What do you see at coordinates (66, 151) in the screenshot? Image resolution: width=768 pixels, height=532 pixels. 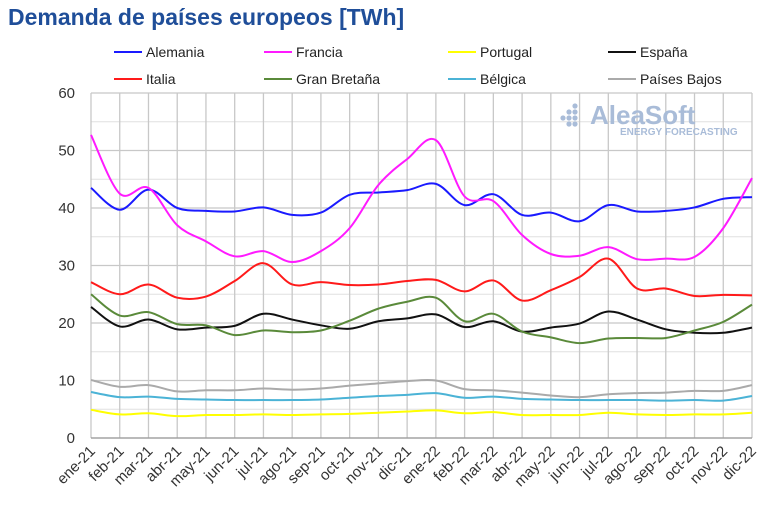 I see `y-tick-label: 50` at bounding box center [66, 151].